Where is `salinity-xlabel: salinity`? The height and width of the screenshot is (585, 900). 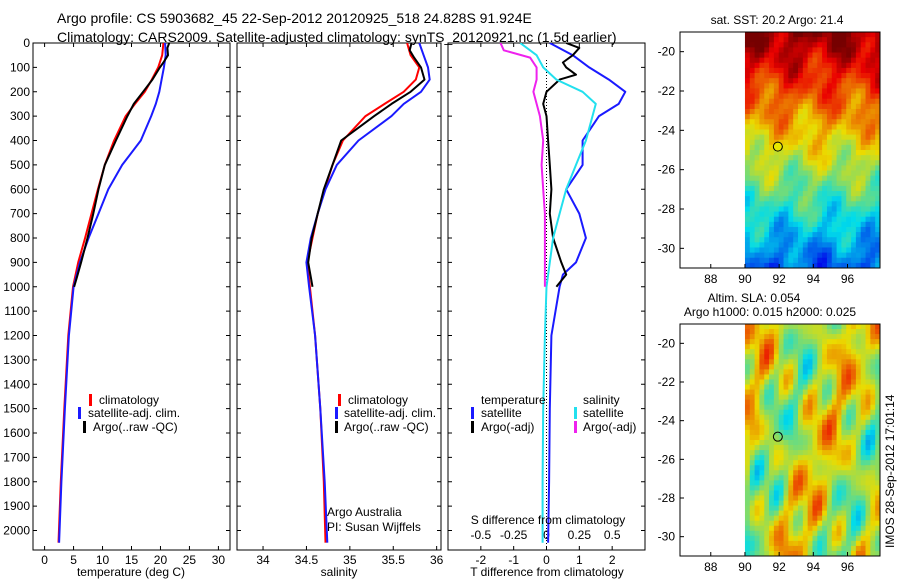 salinity-xlabel: salinity is located at coordinates (339, 572).